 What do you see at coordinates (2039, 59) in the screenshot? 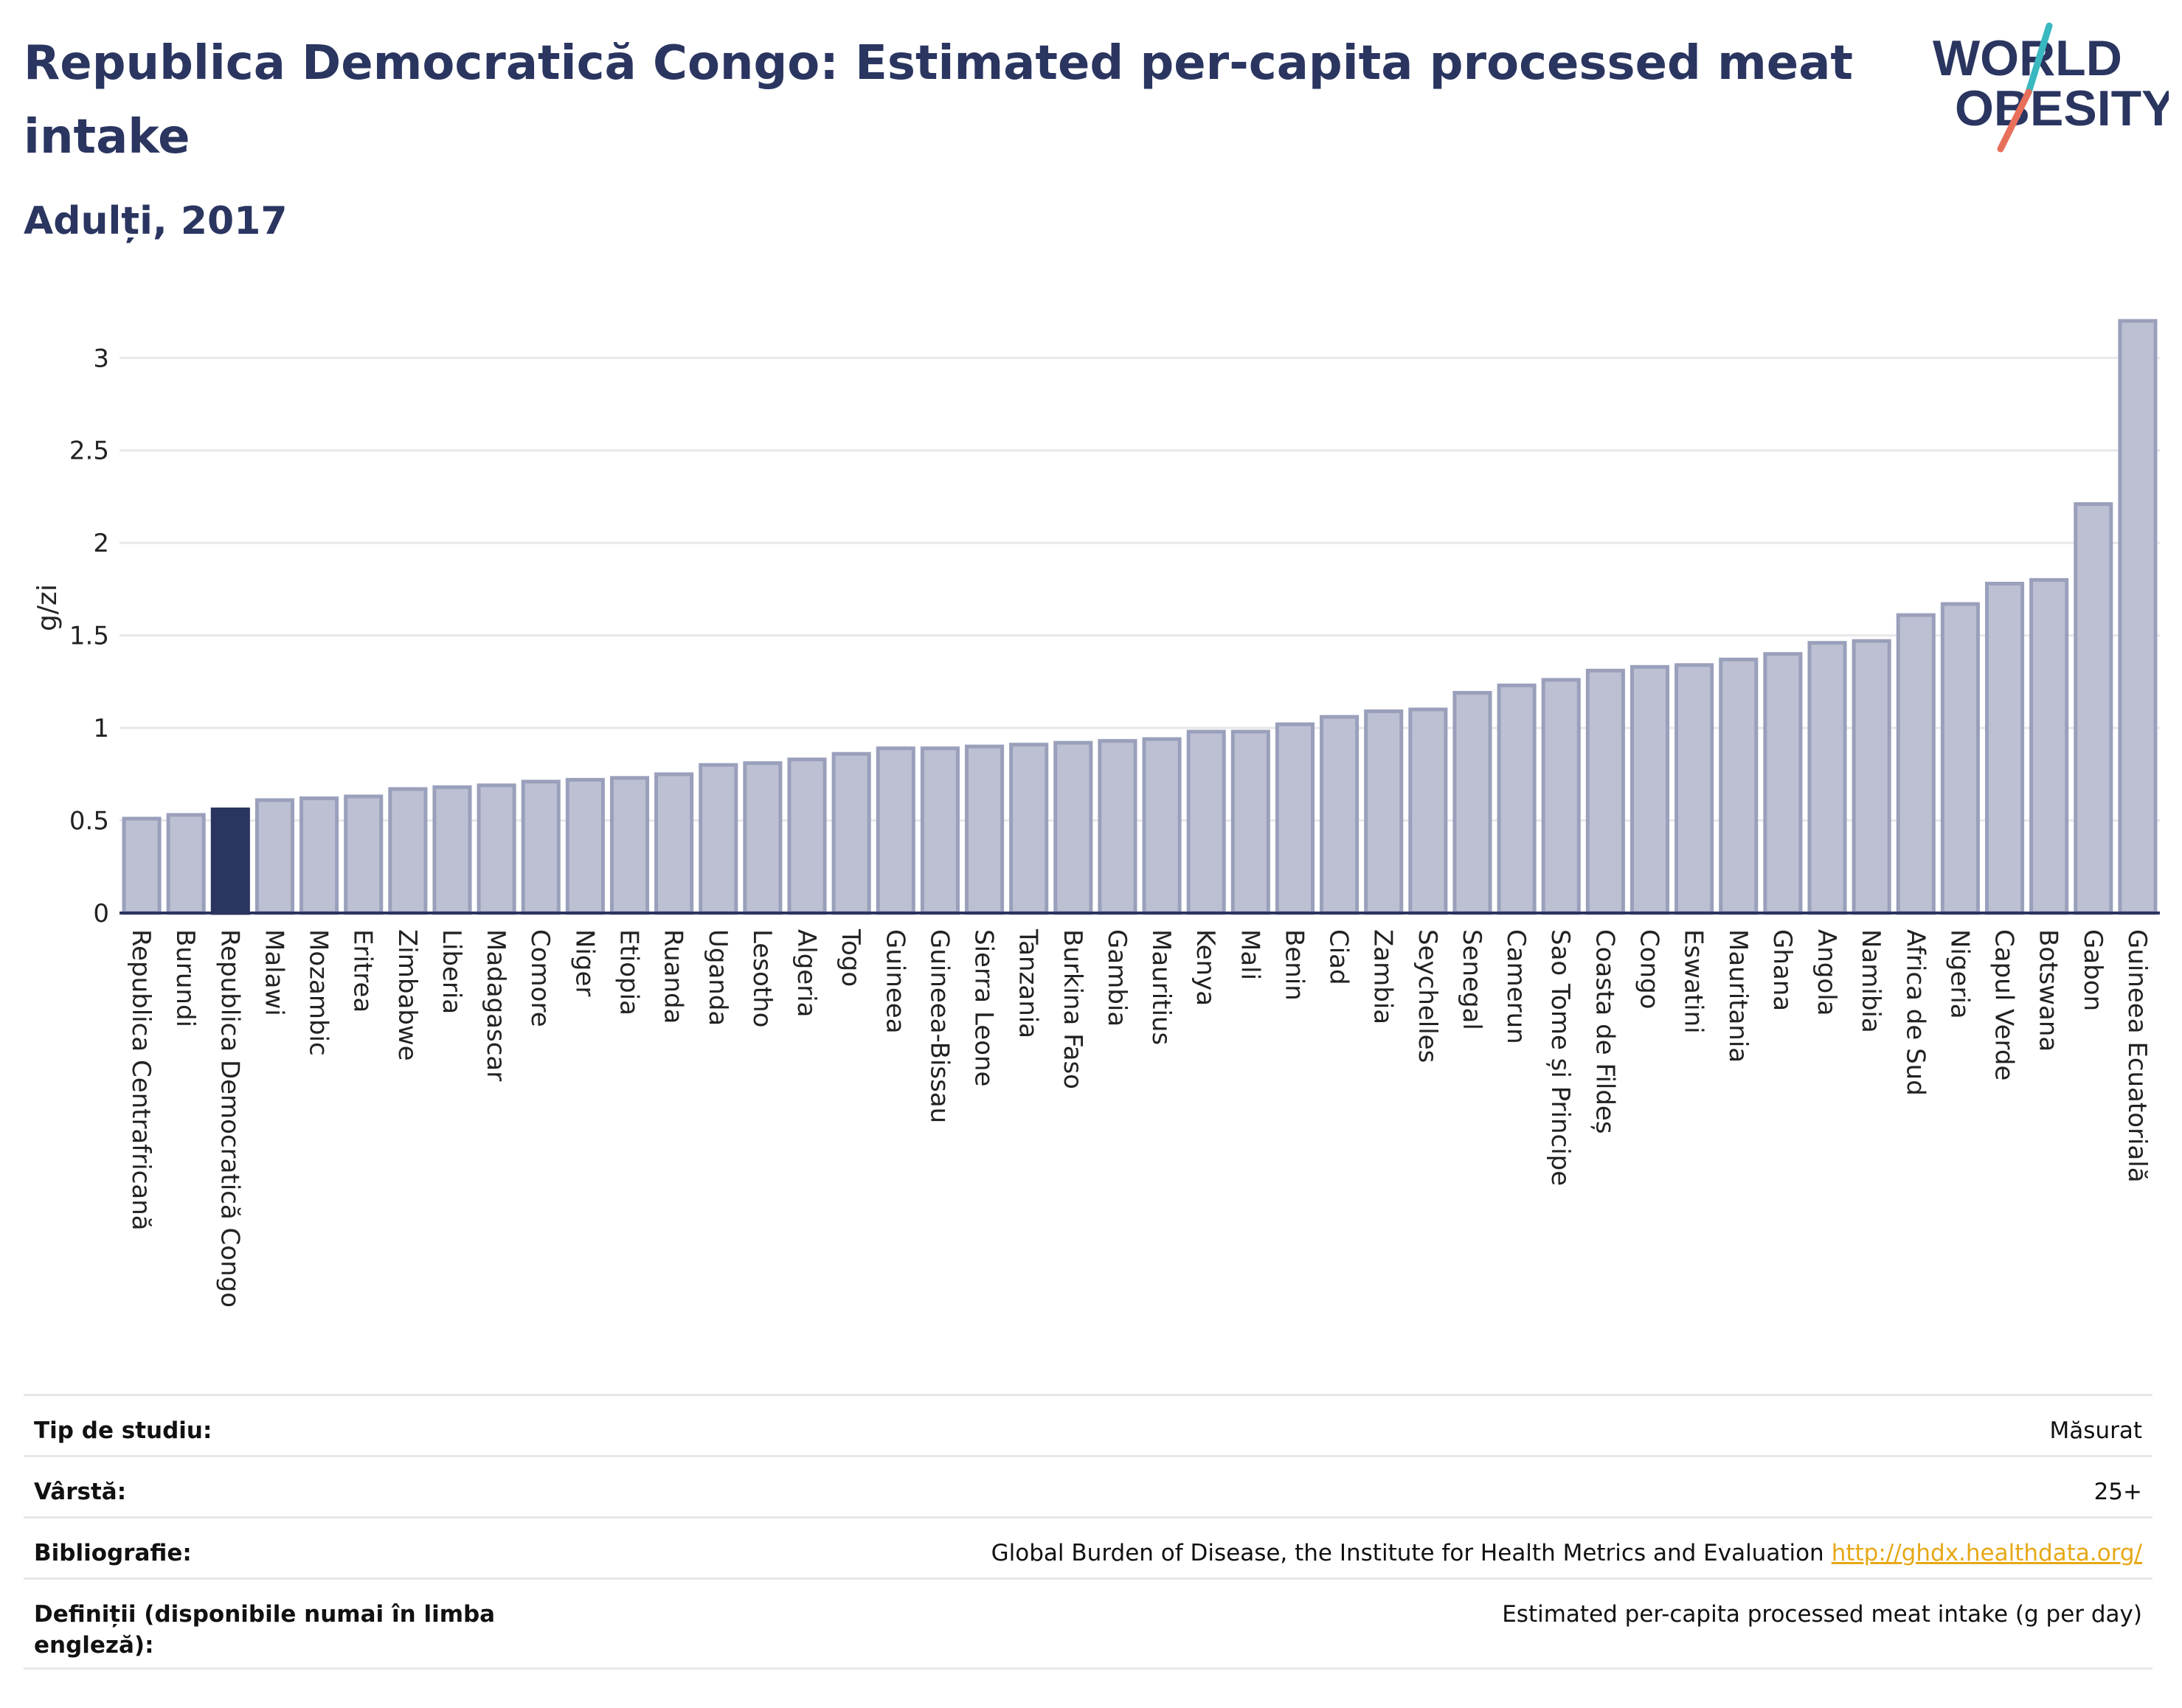
I see `logo-slash-teal` at bounding box center [2039, 59].